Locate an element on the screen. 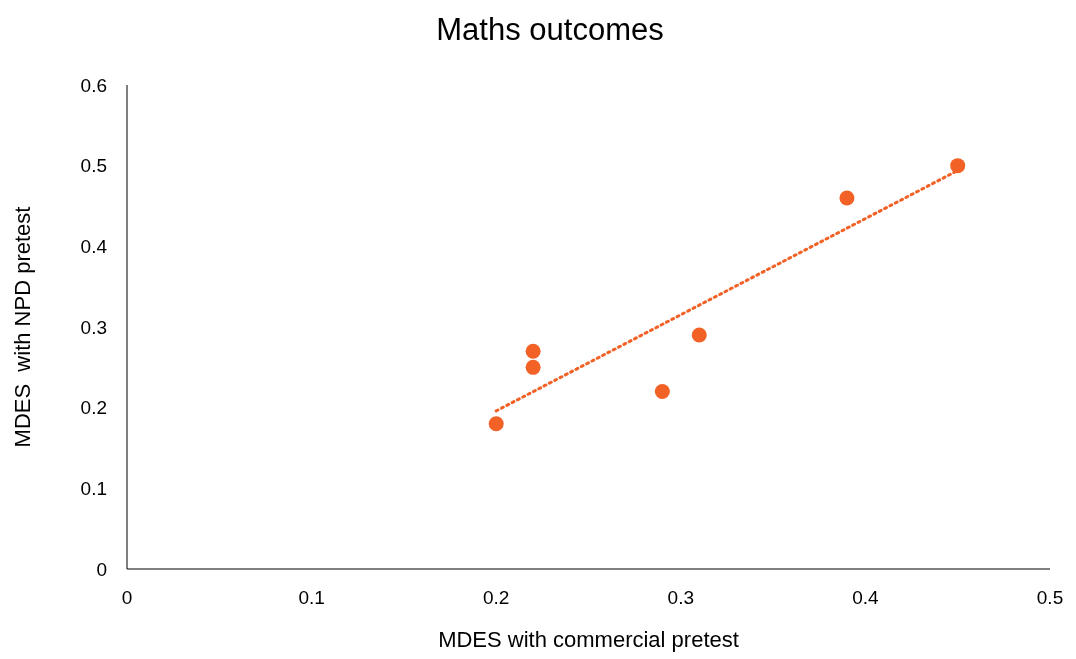 This screenshot has height=659, width=1076. chart-title: Maths outcomes is located at coordinates (550, 29).